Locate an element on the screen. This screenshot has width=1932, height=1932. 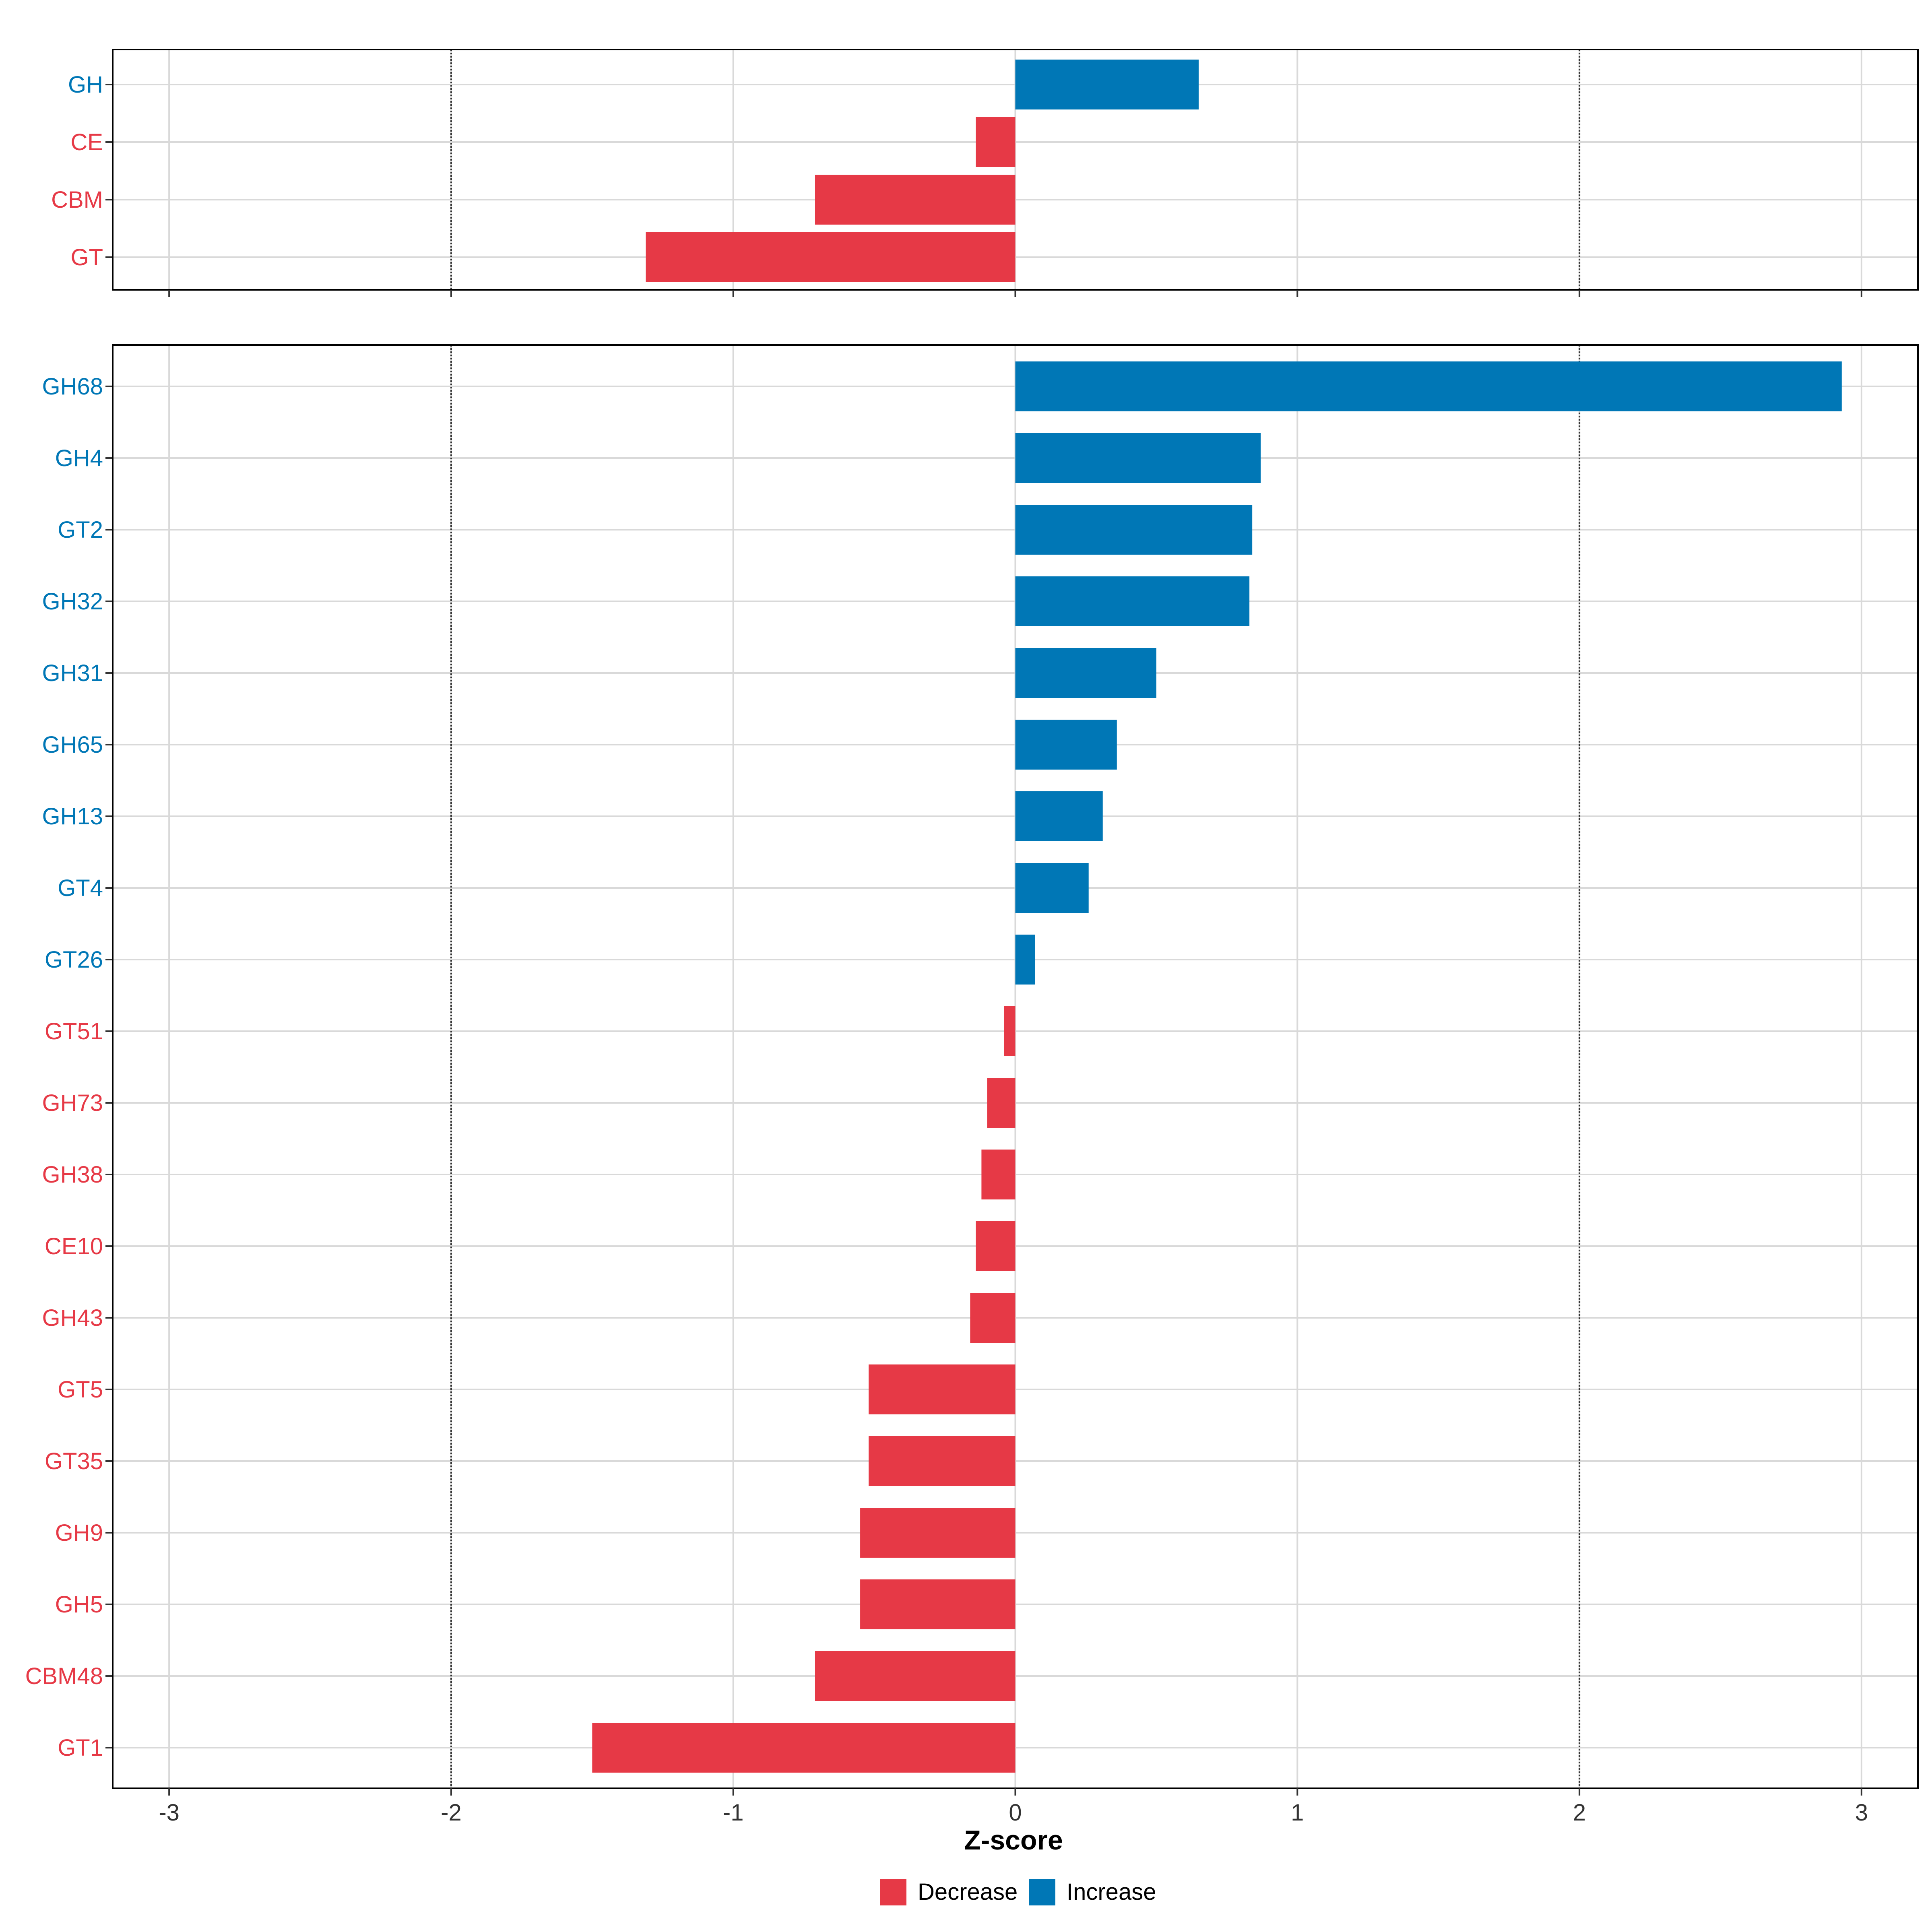
x-tick-label: -2 is located at coordinates (451, 1813).